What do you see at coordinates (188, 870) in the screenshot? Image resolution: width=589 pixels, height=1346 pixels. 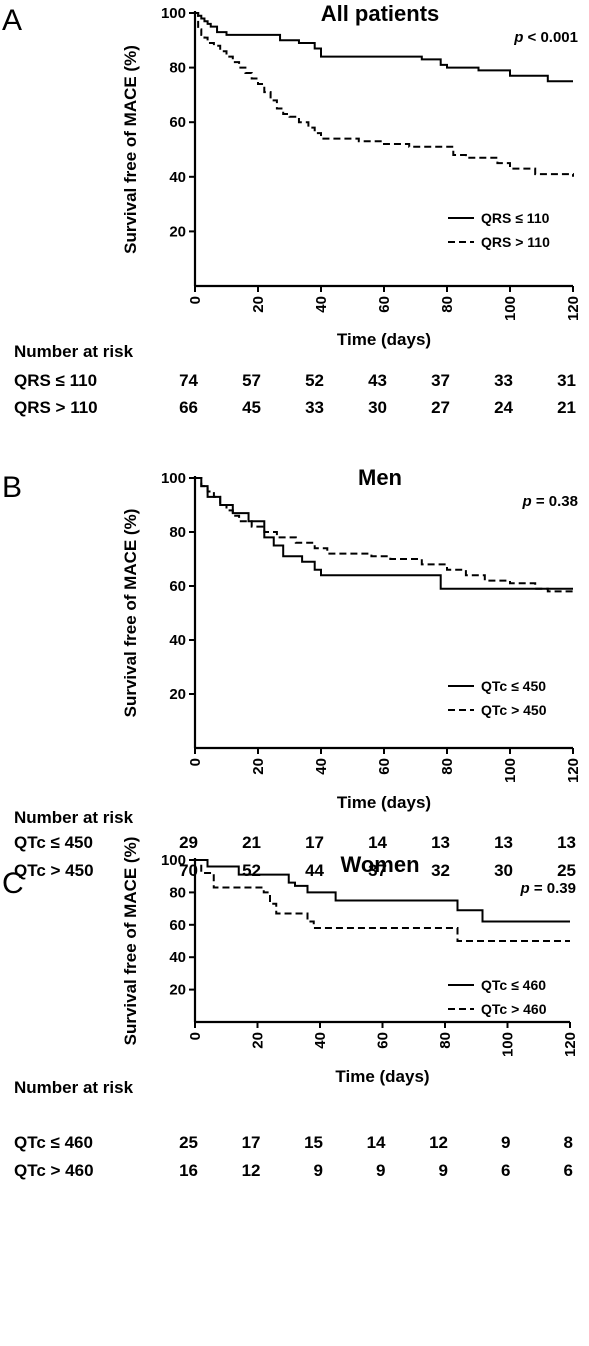 I see `risk-value: 70` at bounding box center [188, 870].